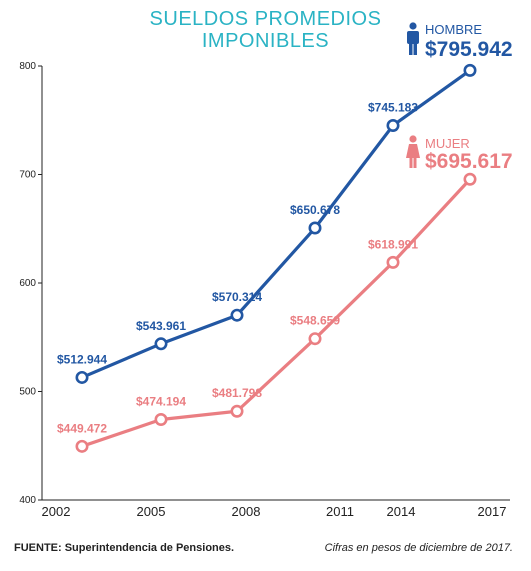 This screenshot has width=531, height=571. What do you see at coordinates (237, 393) in the screenshot?
I see `data-label-mujer: $481.798` at bounding box center [237, 393].